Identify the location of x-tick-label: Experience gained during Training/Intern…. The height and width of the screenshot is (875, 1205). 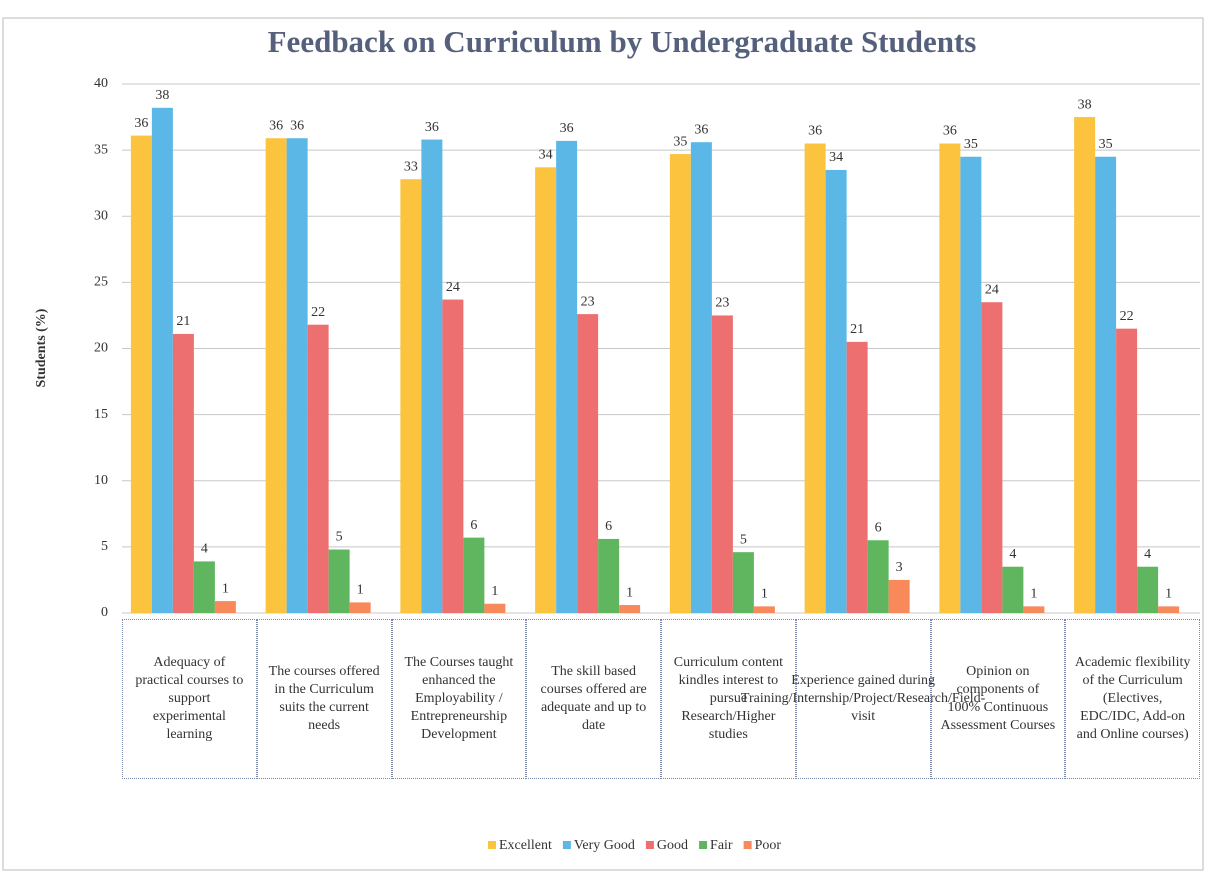
(863, 699).